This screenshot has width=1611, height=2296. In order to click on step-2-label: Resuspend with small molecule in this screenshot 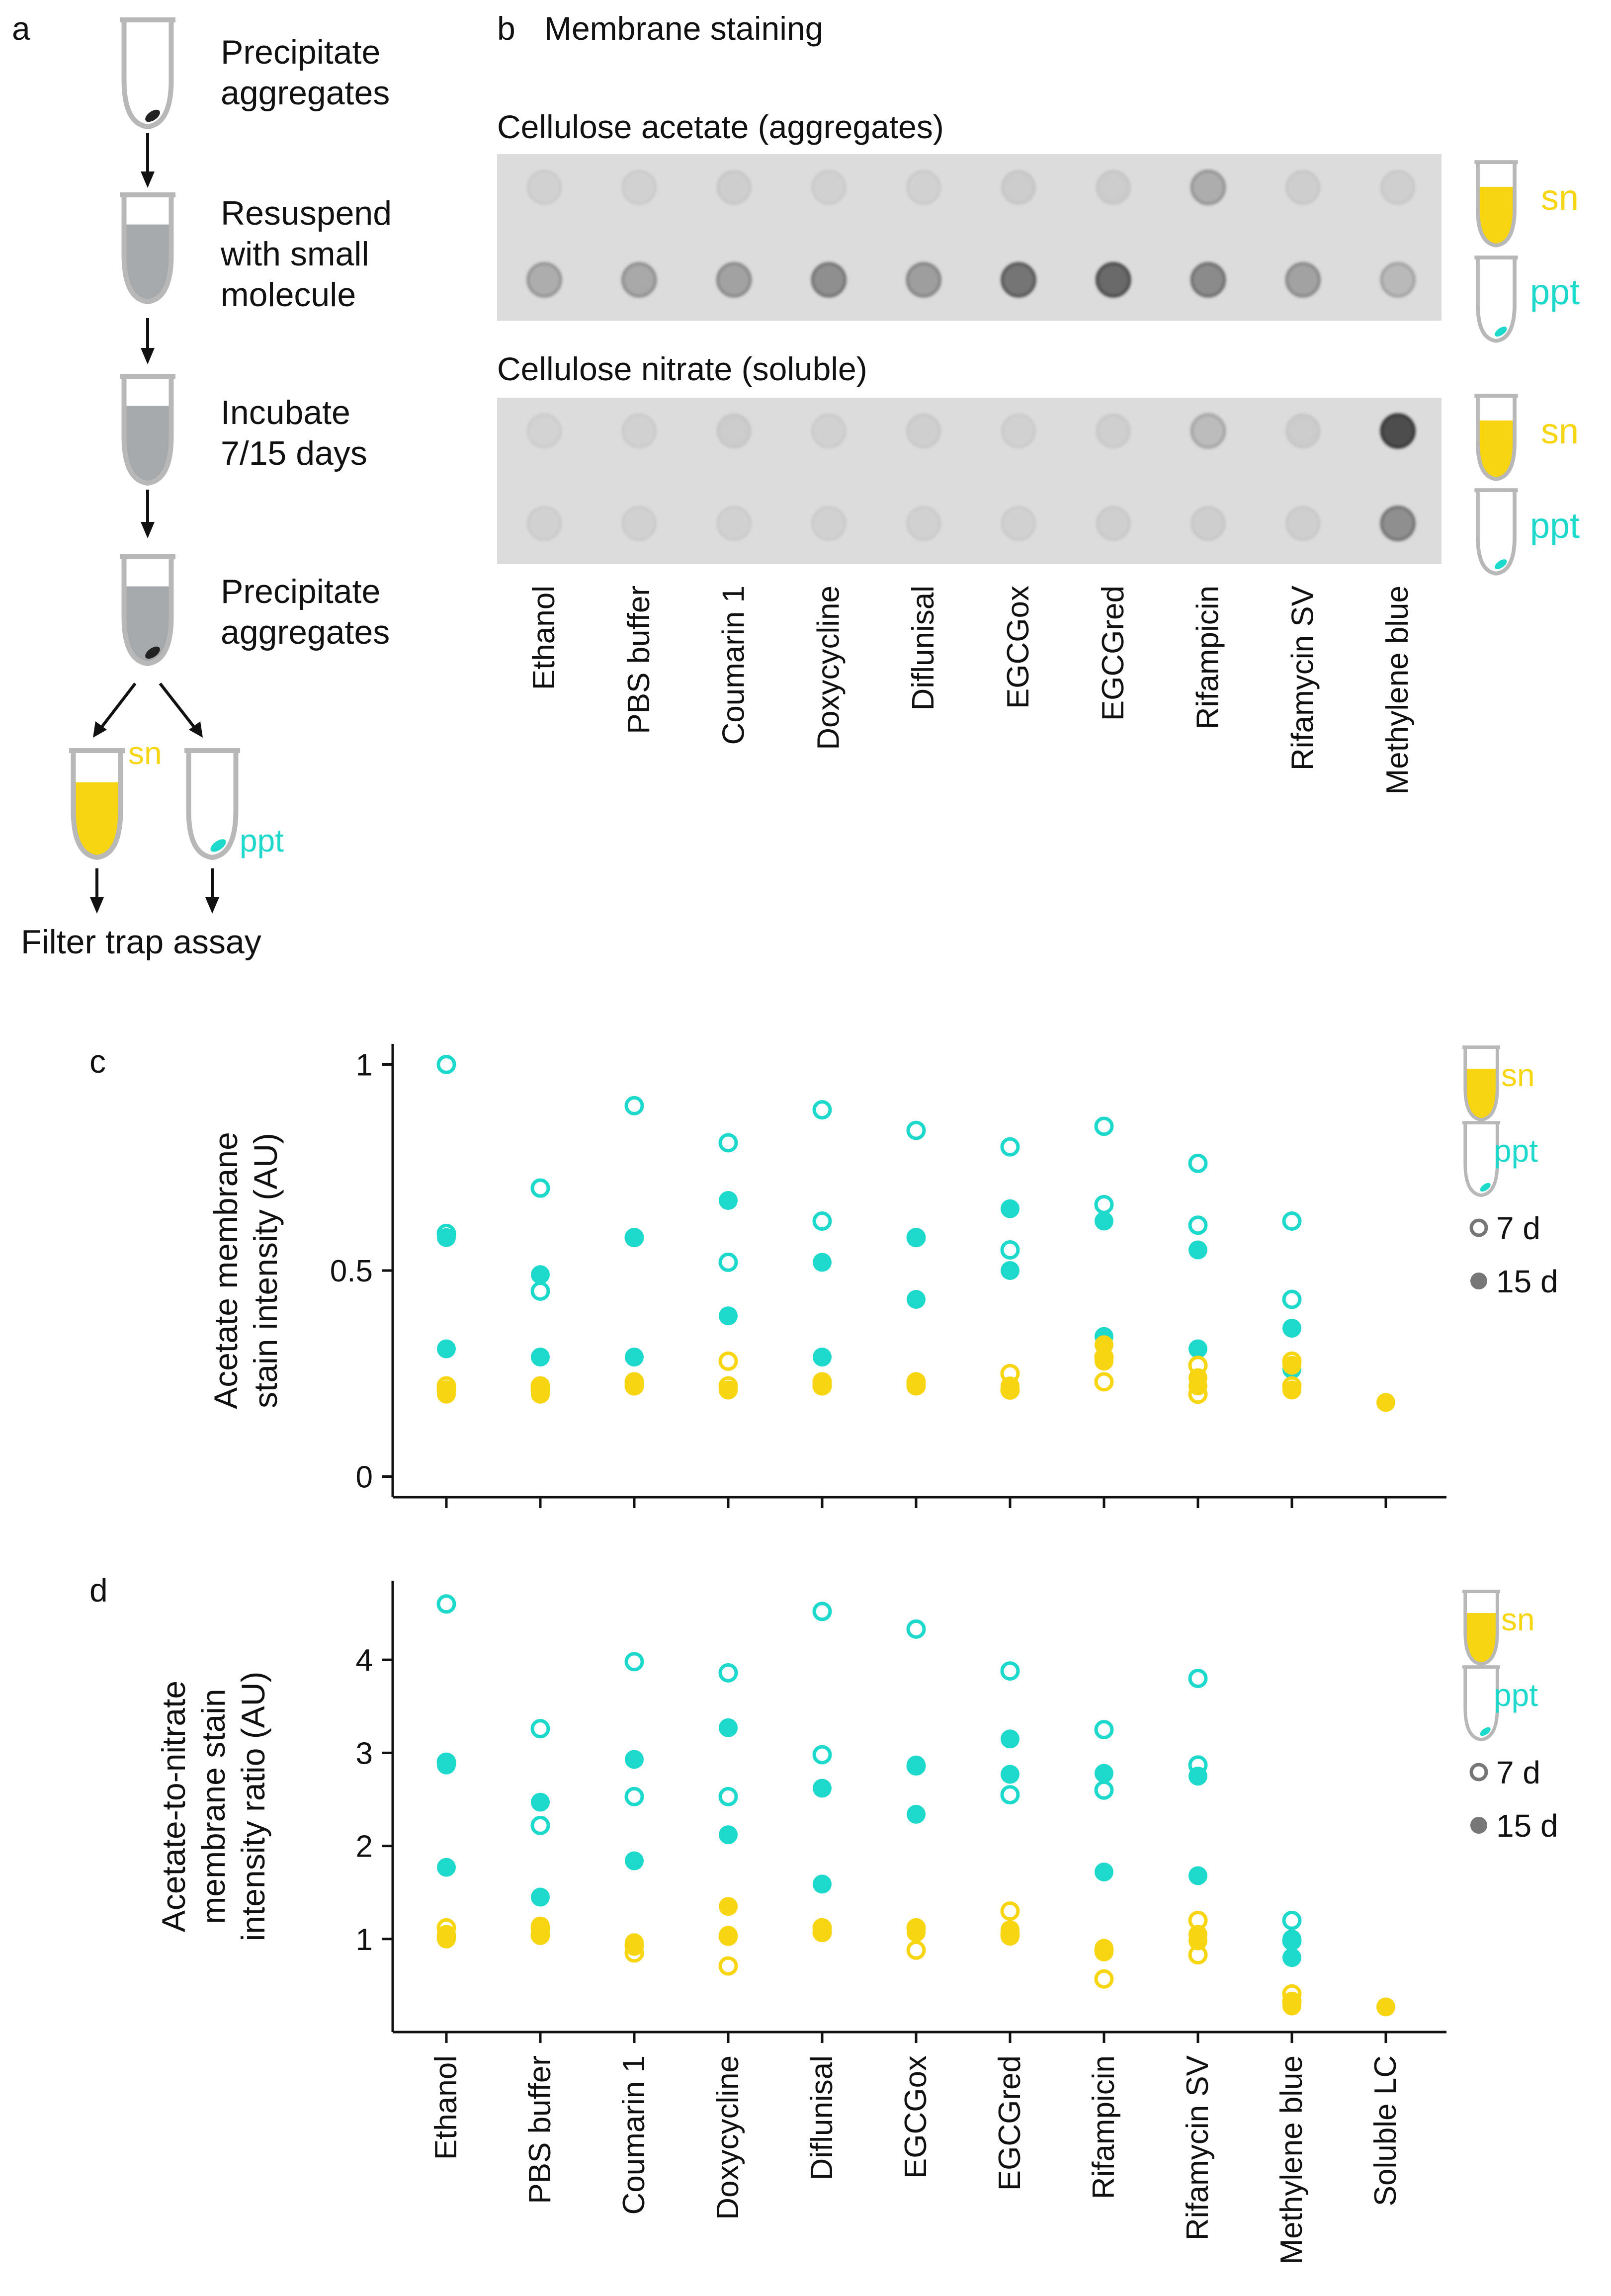, I will do `click(306, 254)`.